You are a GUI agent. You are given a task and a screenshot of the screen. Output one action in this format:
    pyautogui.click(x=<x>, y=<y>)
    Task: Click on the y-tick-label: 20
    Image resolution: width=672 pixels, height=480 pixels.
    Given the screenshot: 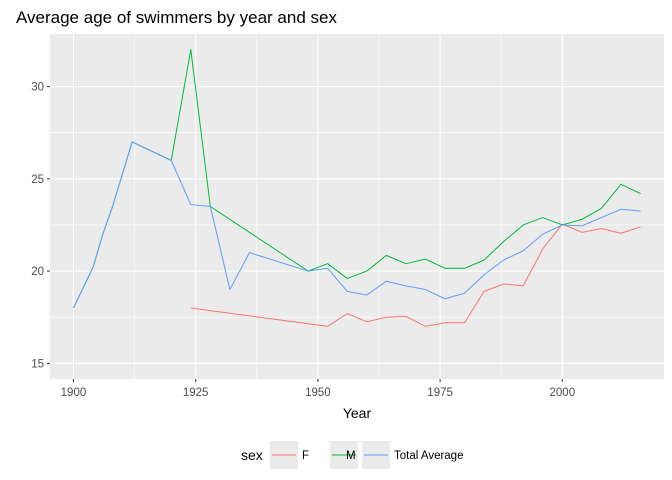 What is the action you would take?
    pyautogui.click(x=37, y=272)
    